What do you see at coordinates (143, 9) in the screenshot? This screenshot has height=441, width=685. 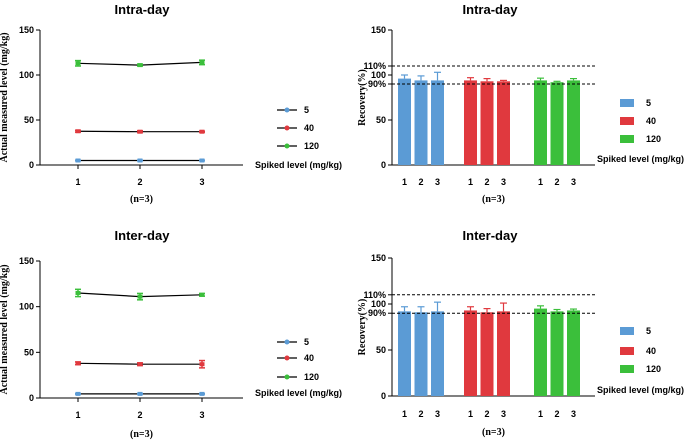 I see `chart-title: Intra-day` at bounding box center [143, 9].